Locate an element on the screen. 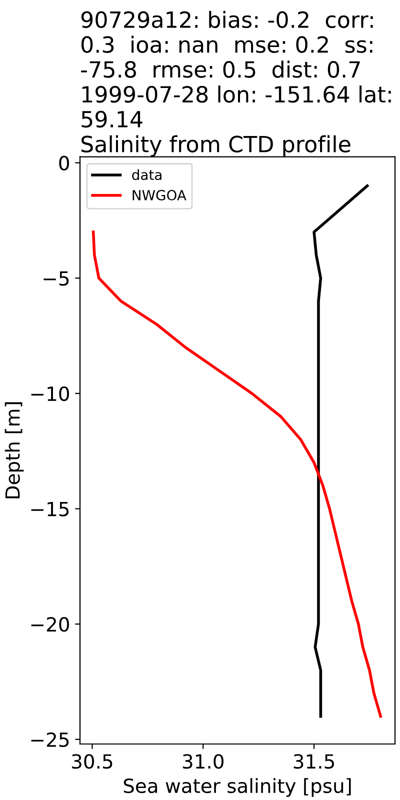 The width and height of the screenshot is (400, 800). x-tick-label: 31.5 is located at coordinates (314, 761).